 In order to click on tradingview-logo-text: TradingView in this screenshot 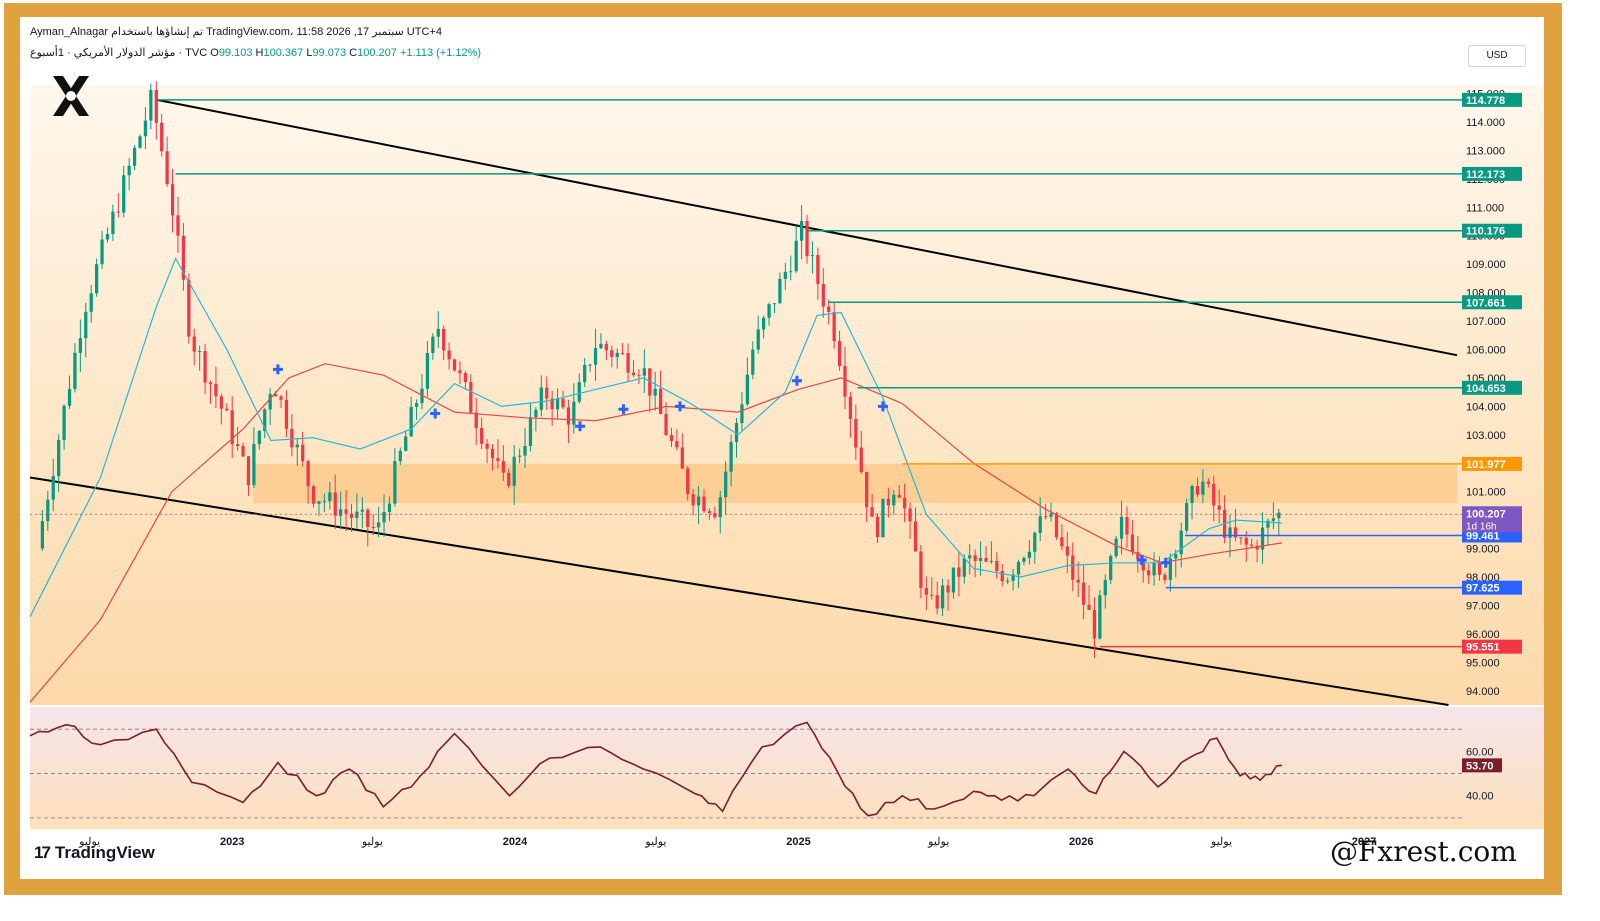, I will do `click(104, 852)`.